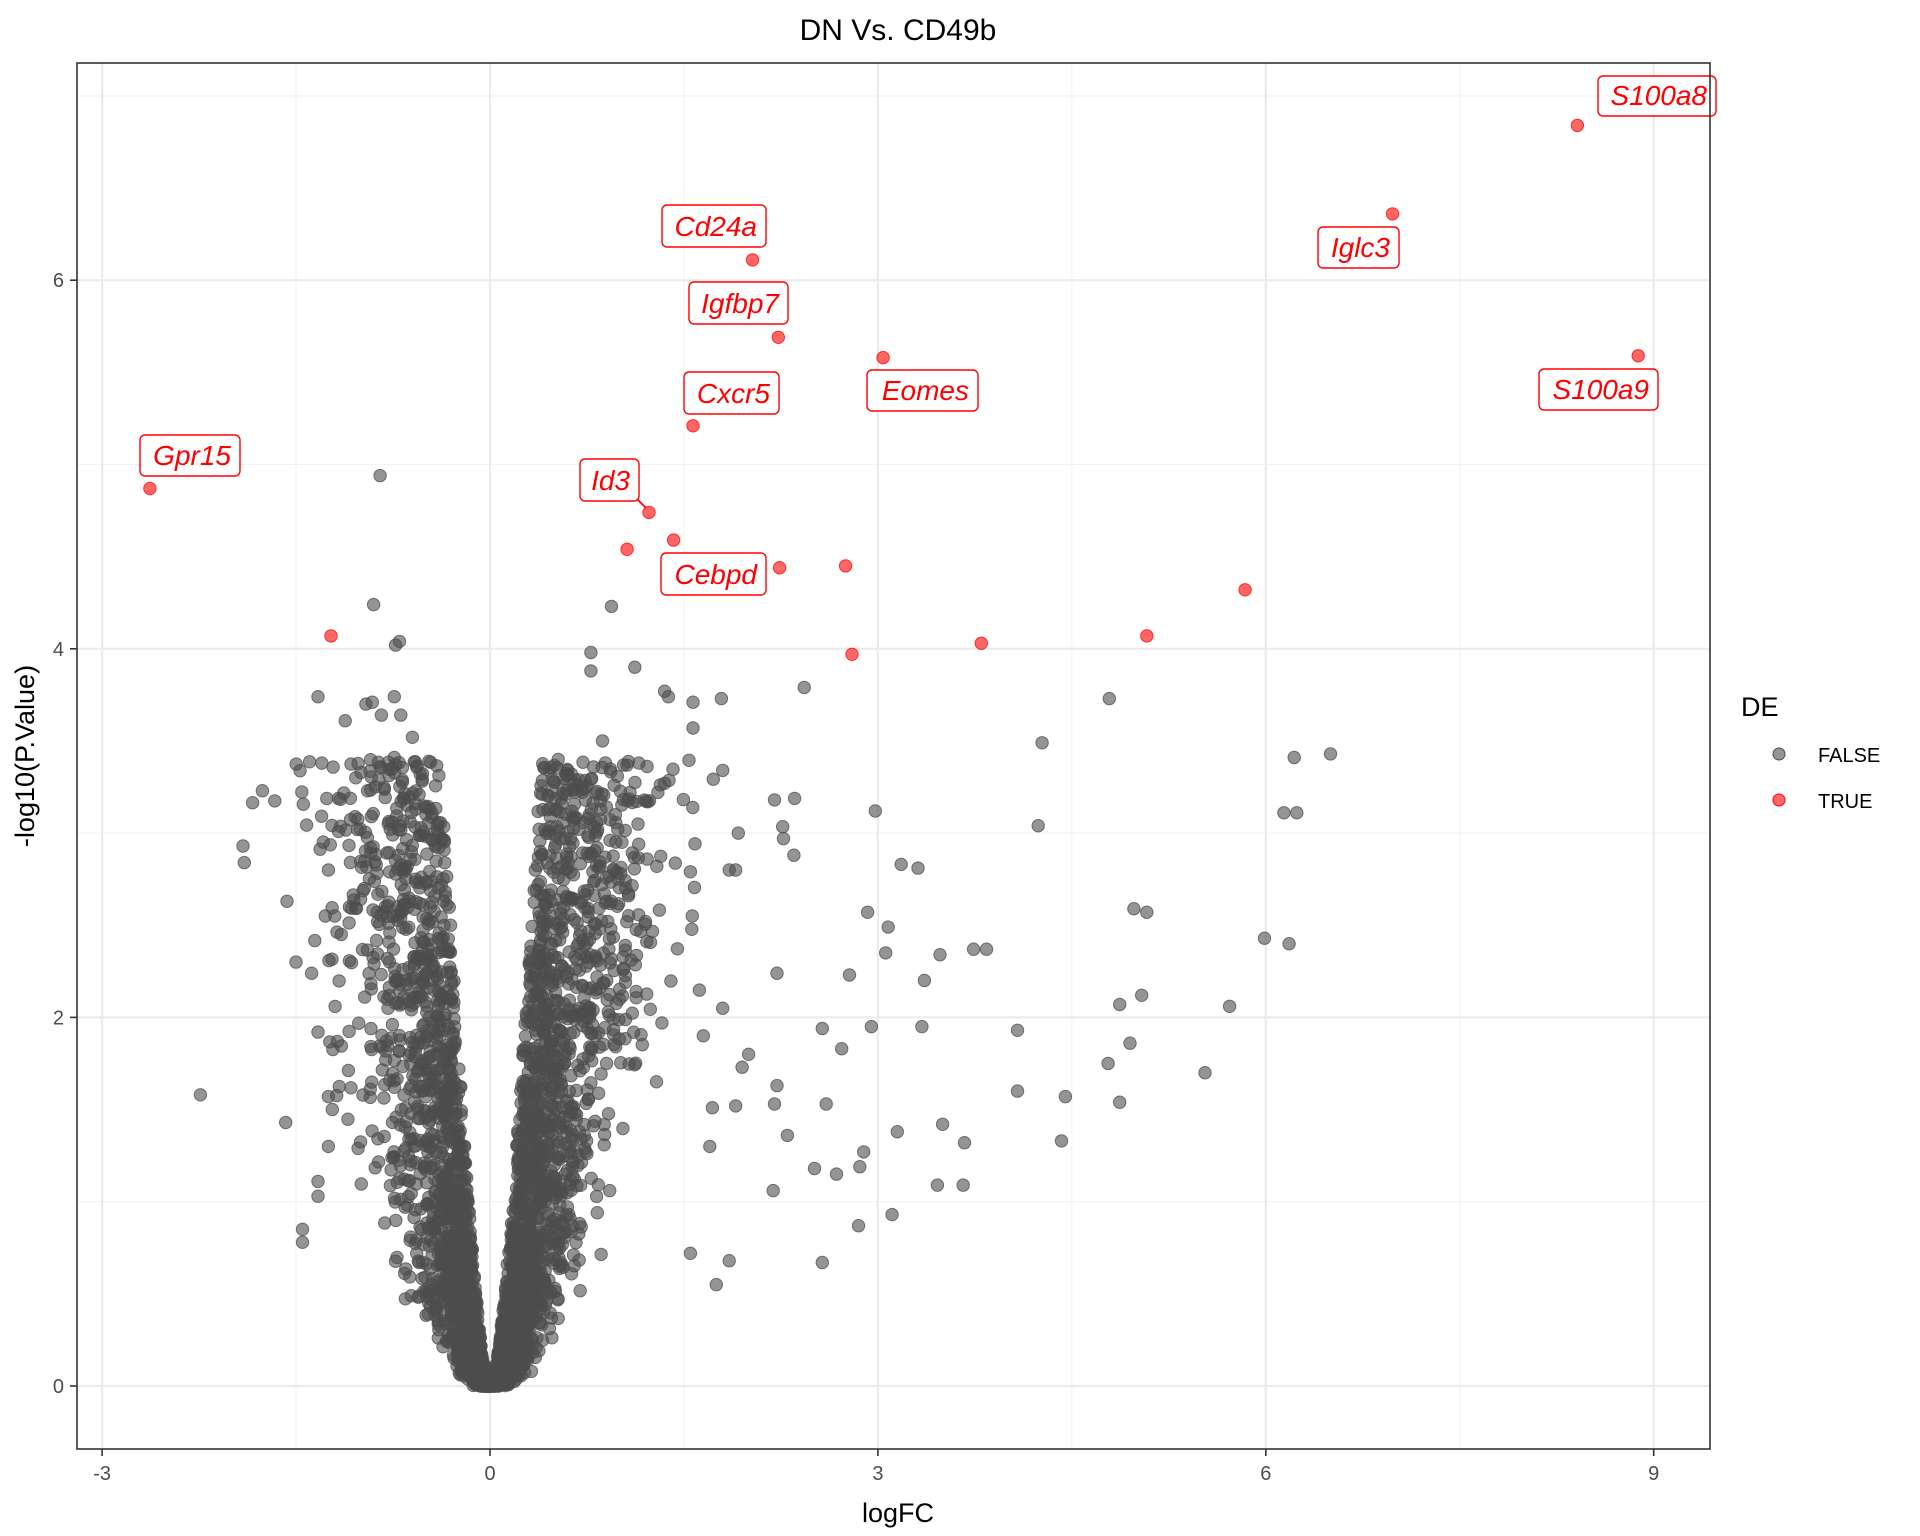 Image resolution: width=1920 pixels, height=1536 pixels. What do you see at coordinates (25, 756) in the screenshot?
I see `y-axis-title: -log10(P.Value)` at bounding box center [25, 756].